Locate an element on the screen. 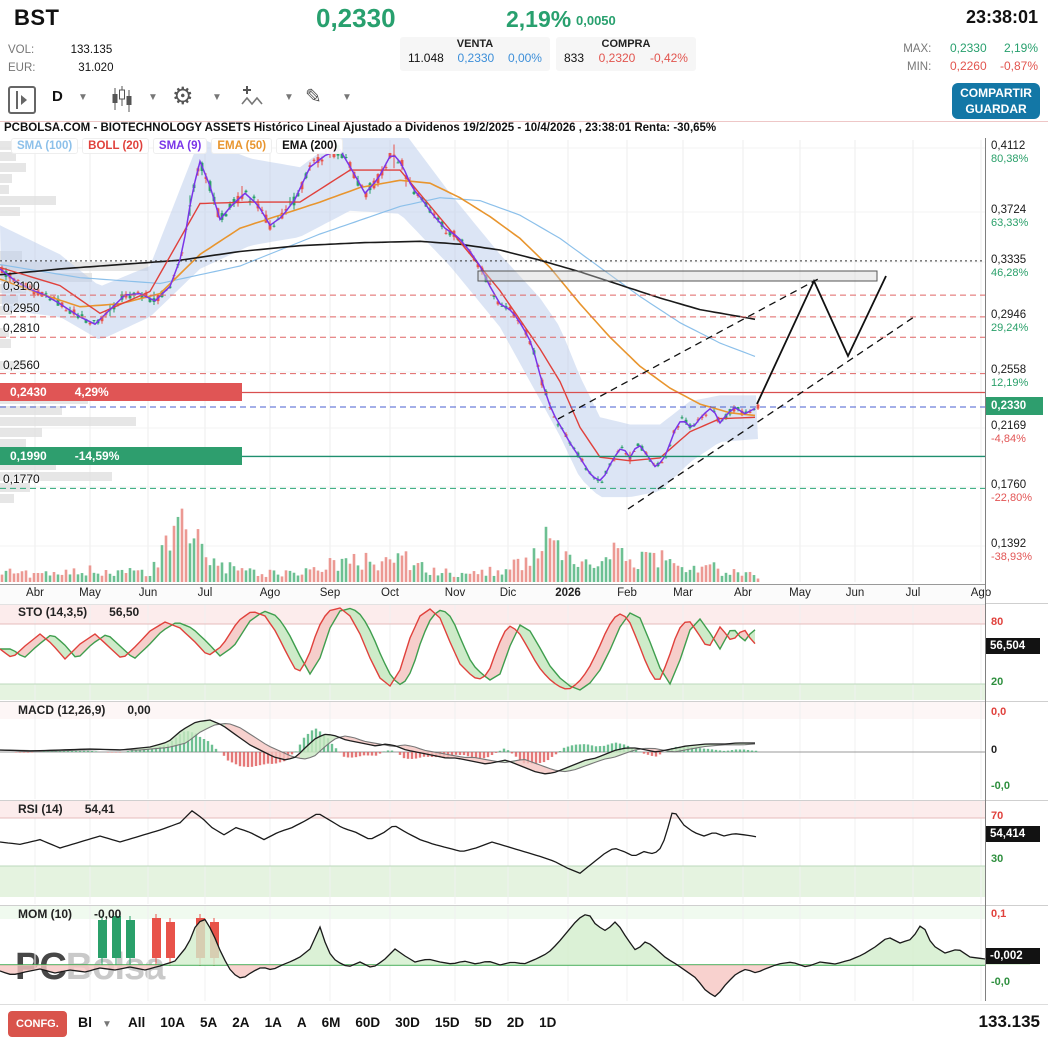 This screenshot has height=1043, width=1048. save-label: GUARDAR is located at coordinates (996, 109).